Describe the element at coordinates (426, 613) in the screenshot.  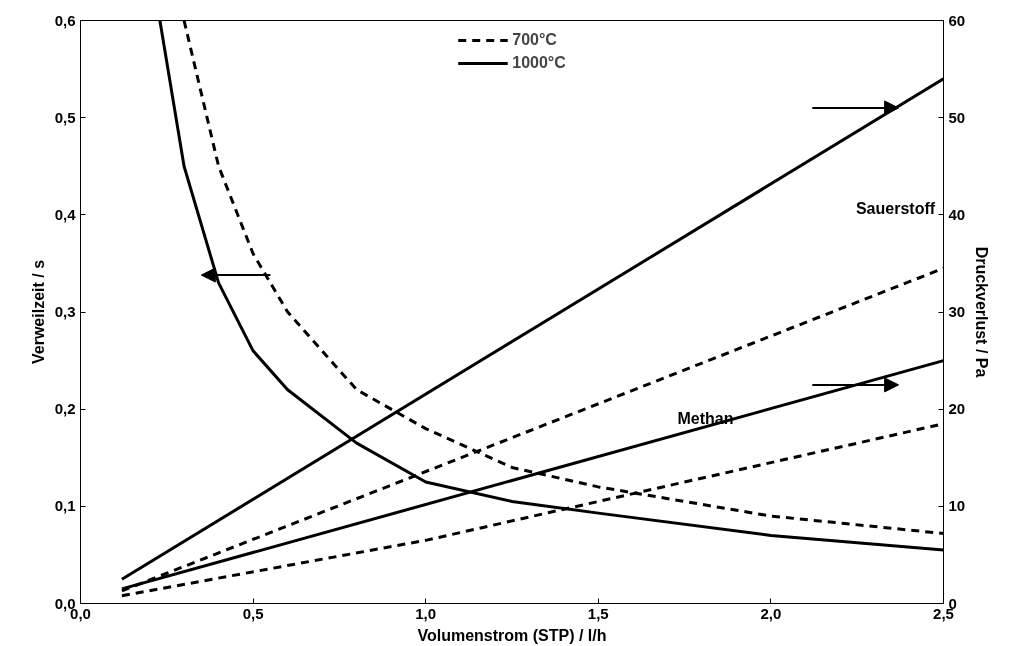
I see `x-tick-label: 1,0` at that location.